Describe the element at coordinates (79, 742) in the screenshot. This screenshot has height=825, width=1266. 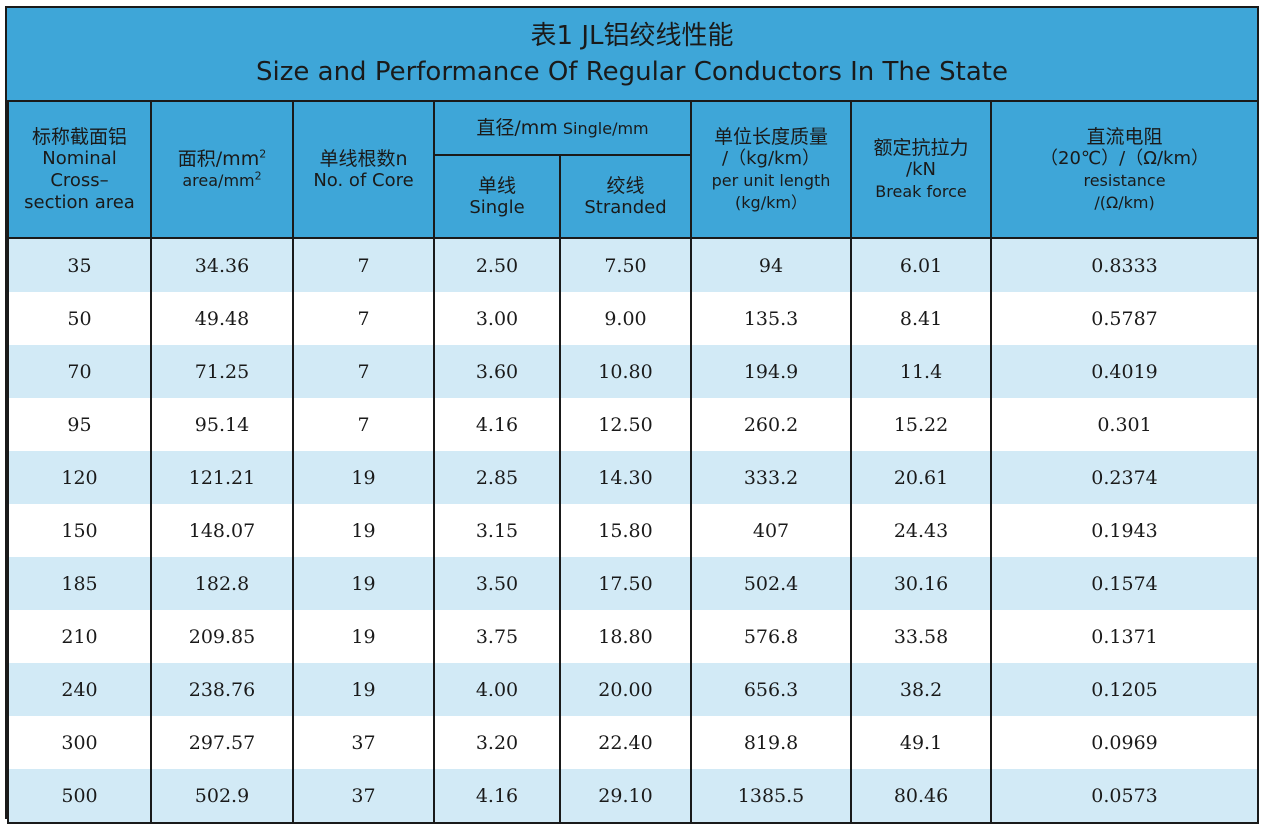
I see `cell-nominal-section: 300` at that location.